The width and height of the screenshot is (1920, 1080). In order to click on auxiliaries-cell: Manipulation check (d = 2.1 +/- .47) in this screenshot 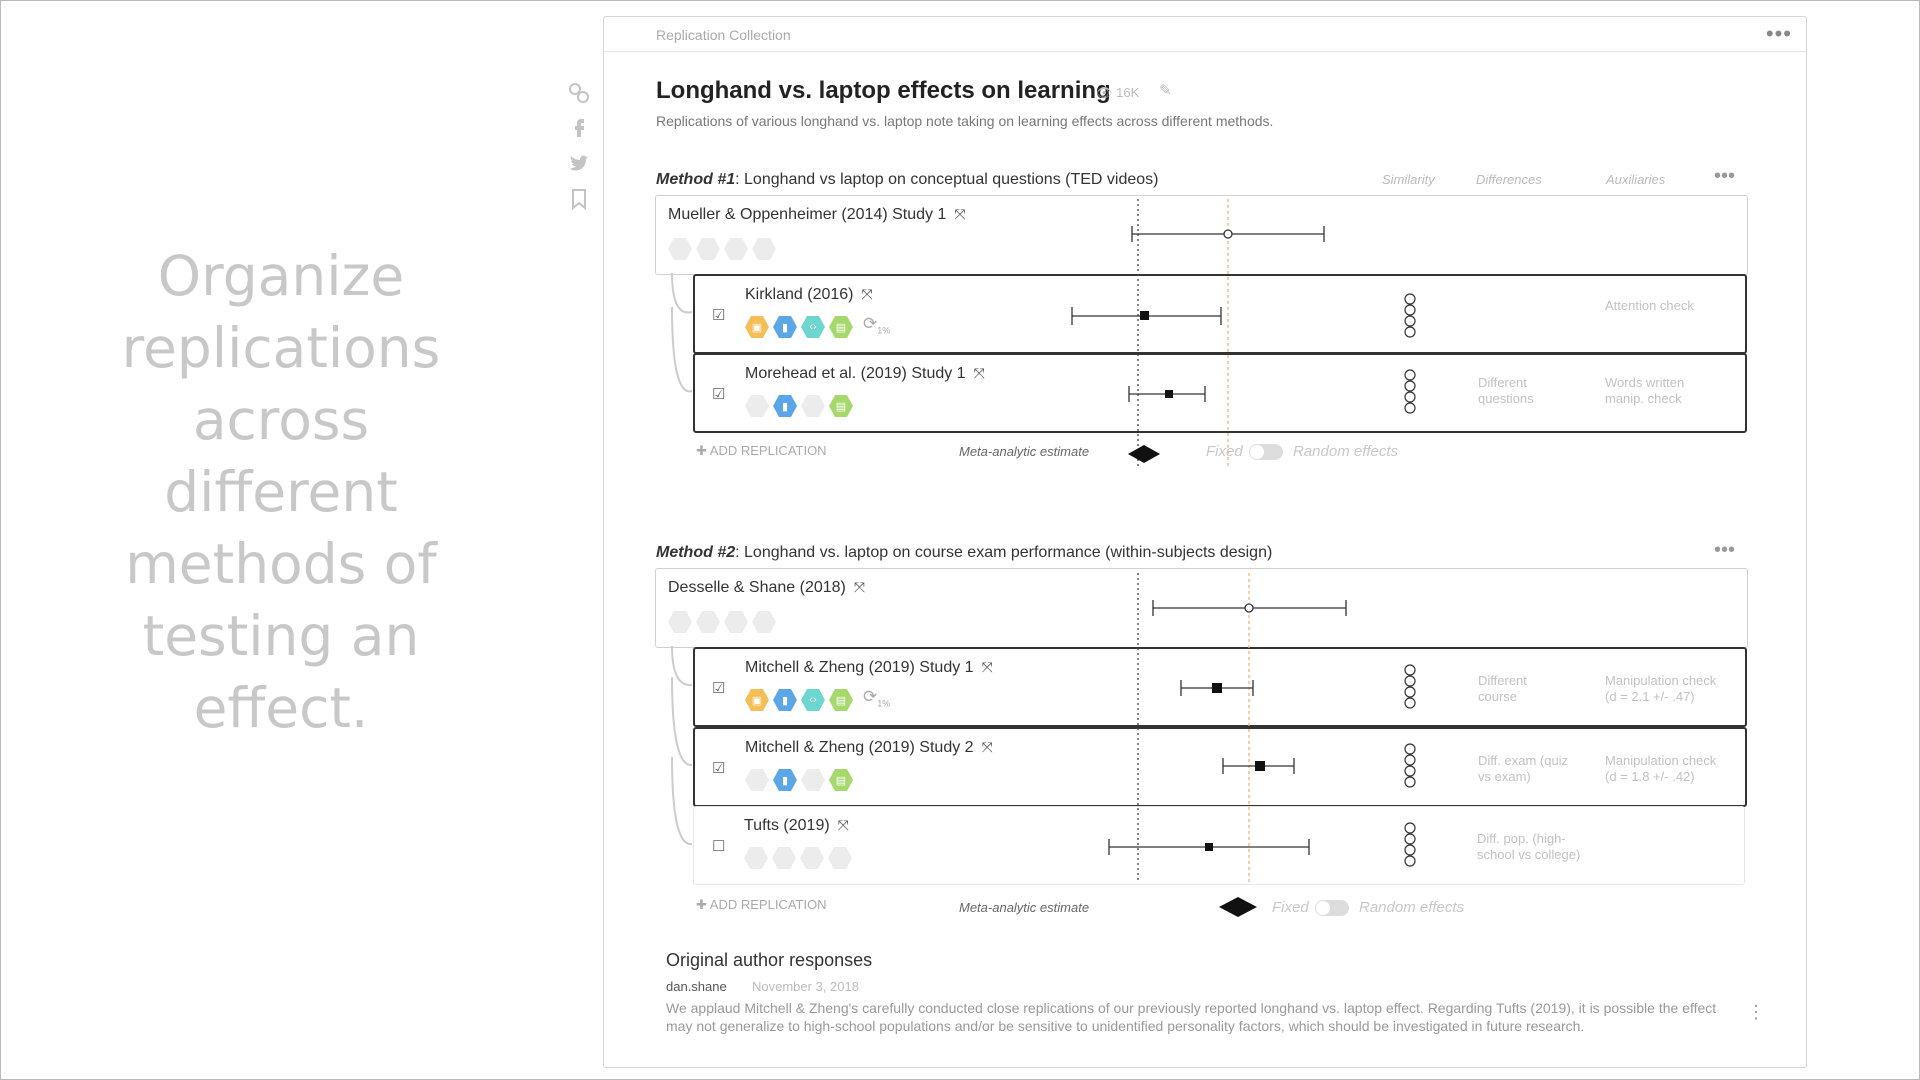, I will do `click(1661, 688)`.